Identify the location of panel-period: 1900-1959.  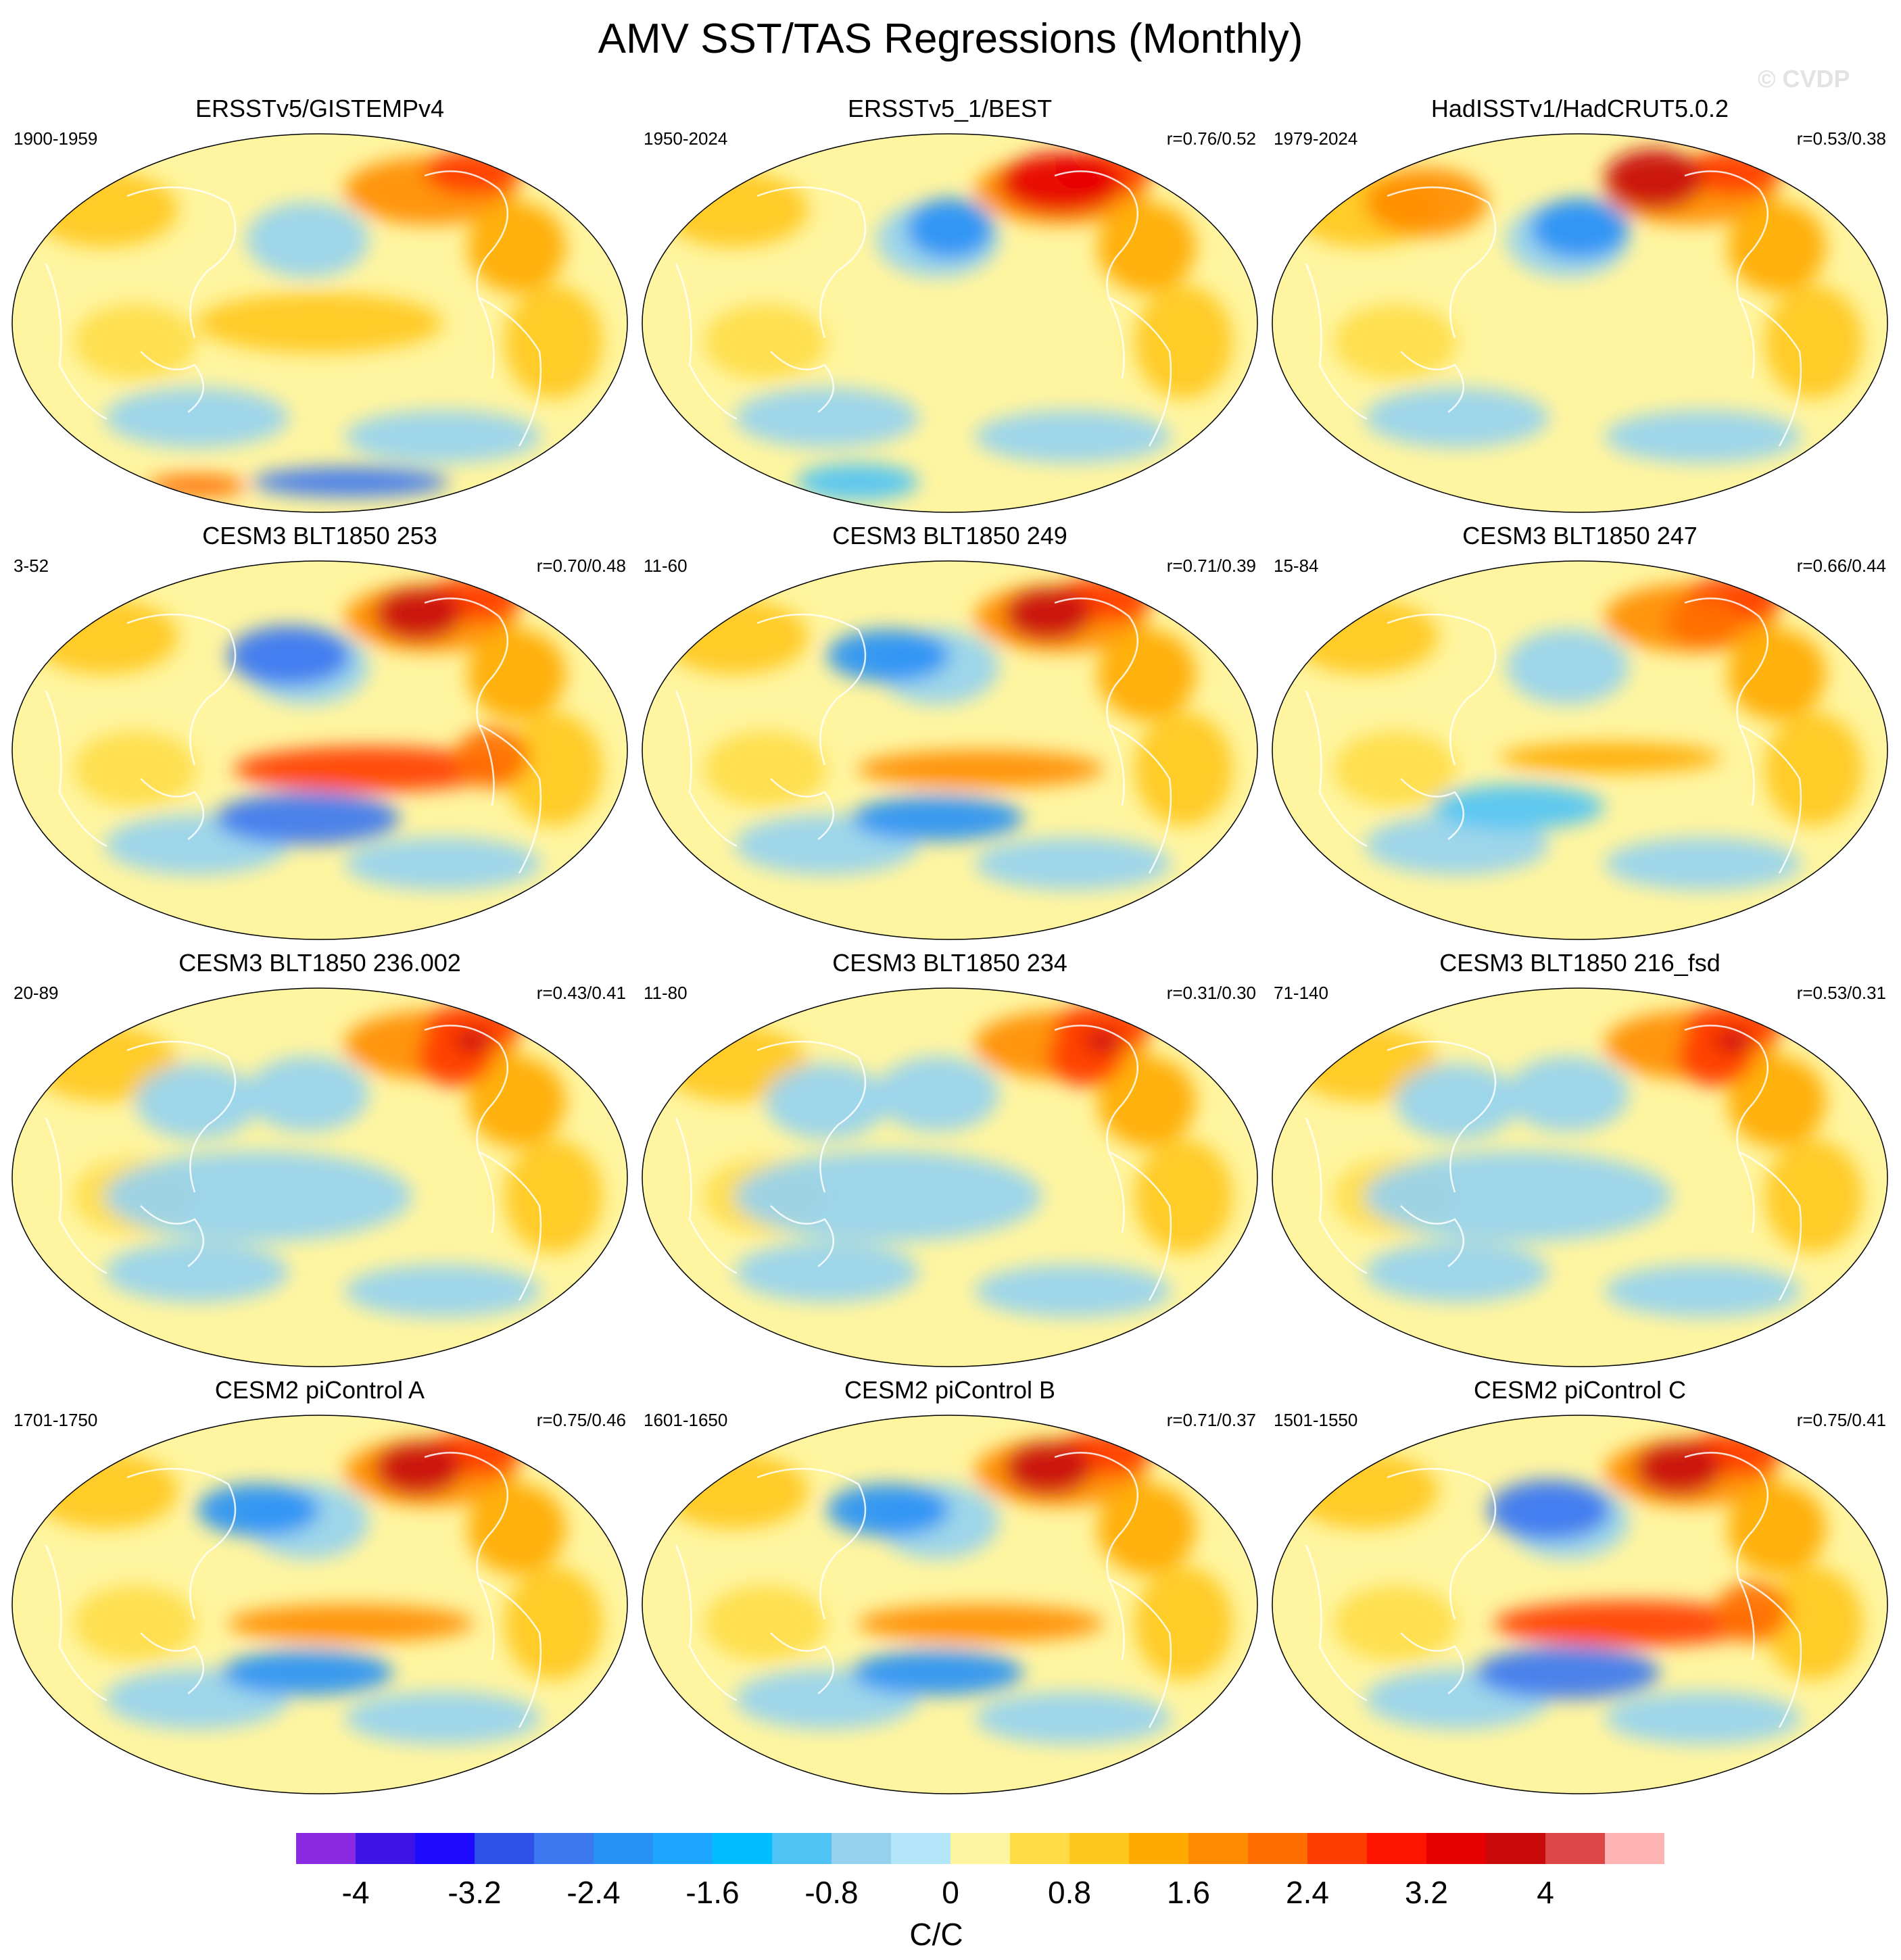
(56, 138).